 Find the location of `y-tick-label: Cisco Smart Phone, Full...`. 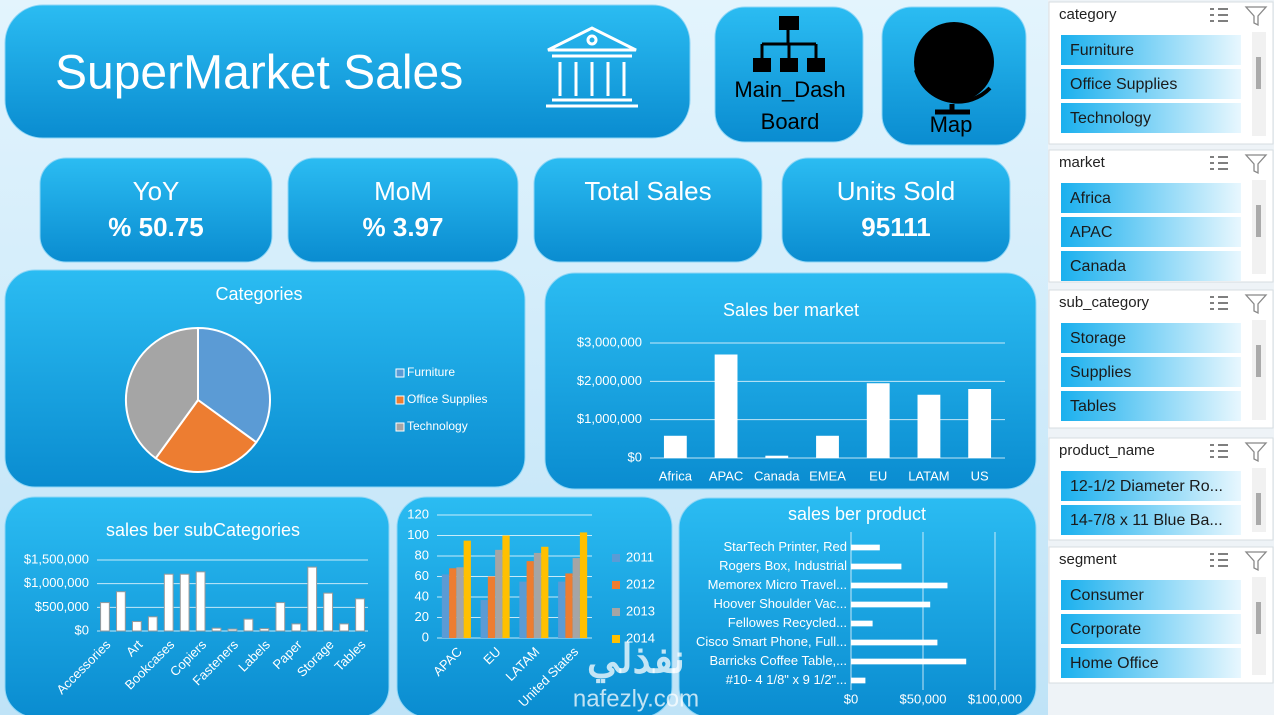

y-tick-label: Cisco Smart Phone, Full... is located at coordinates (771, 641).